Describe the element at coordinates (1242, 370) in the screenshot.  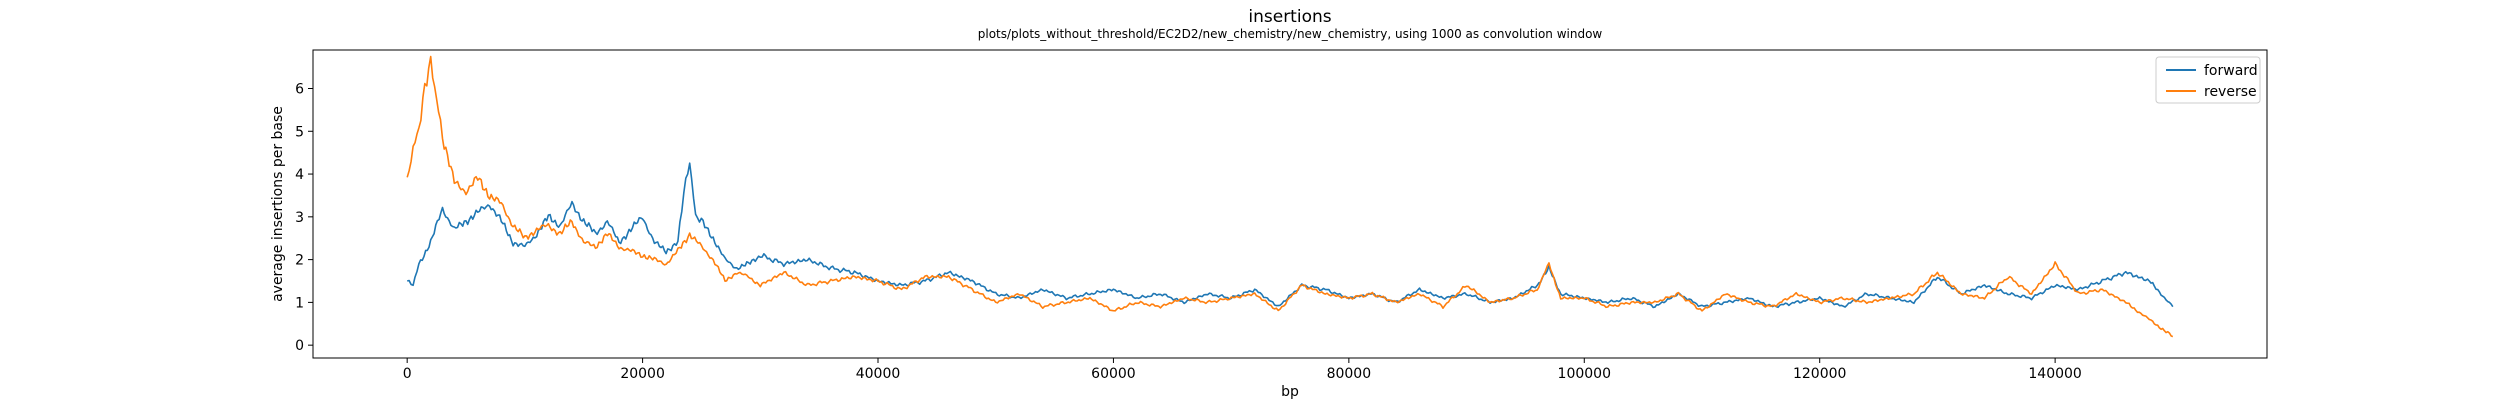
I see `x-axis: 0 20000 40000 60000 80000 100000 120000 140000` at that location.